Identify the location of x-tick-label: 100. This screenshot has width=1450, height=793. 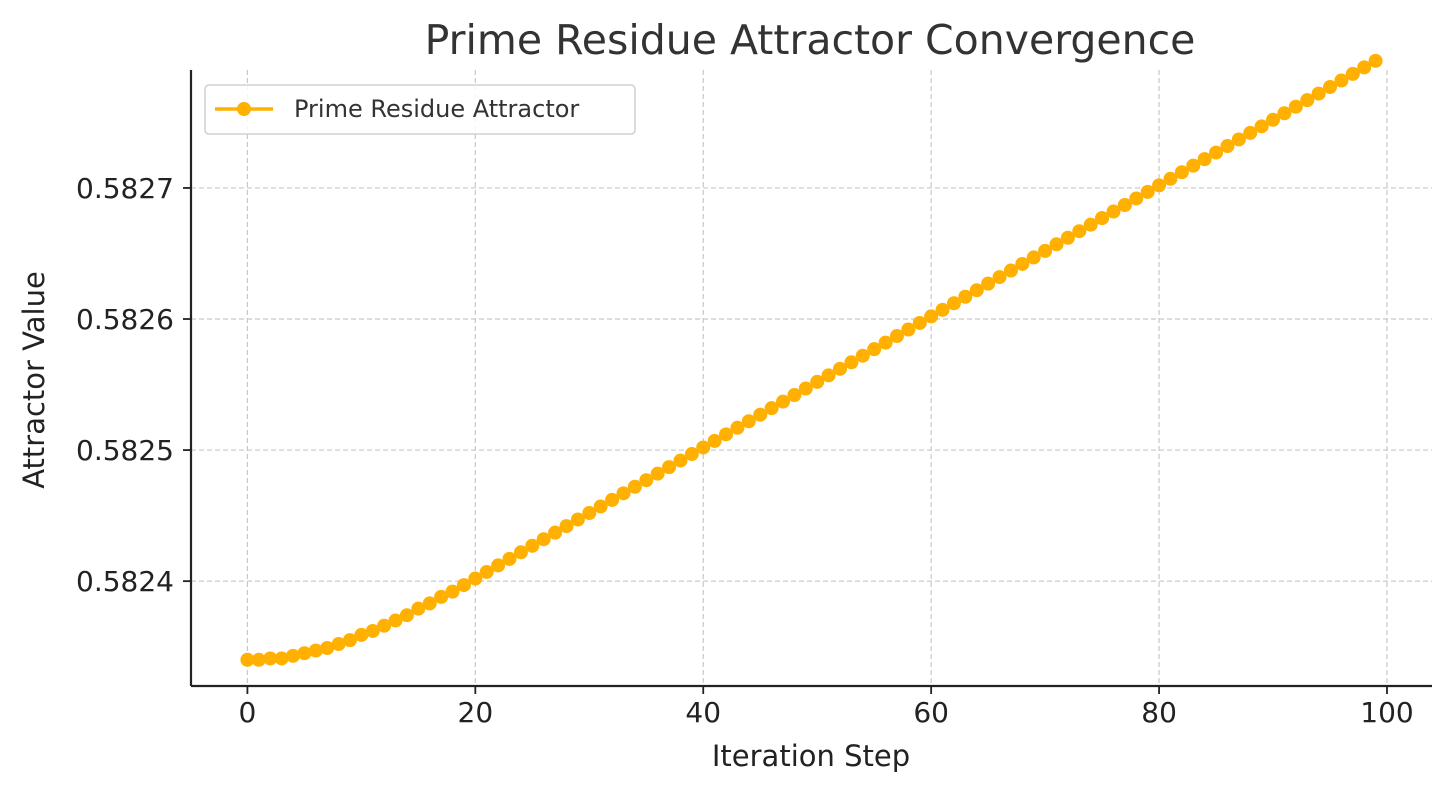
(1386, 712).